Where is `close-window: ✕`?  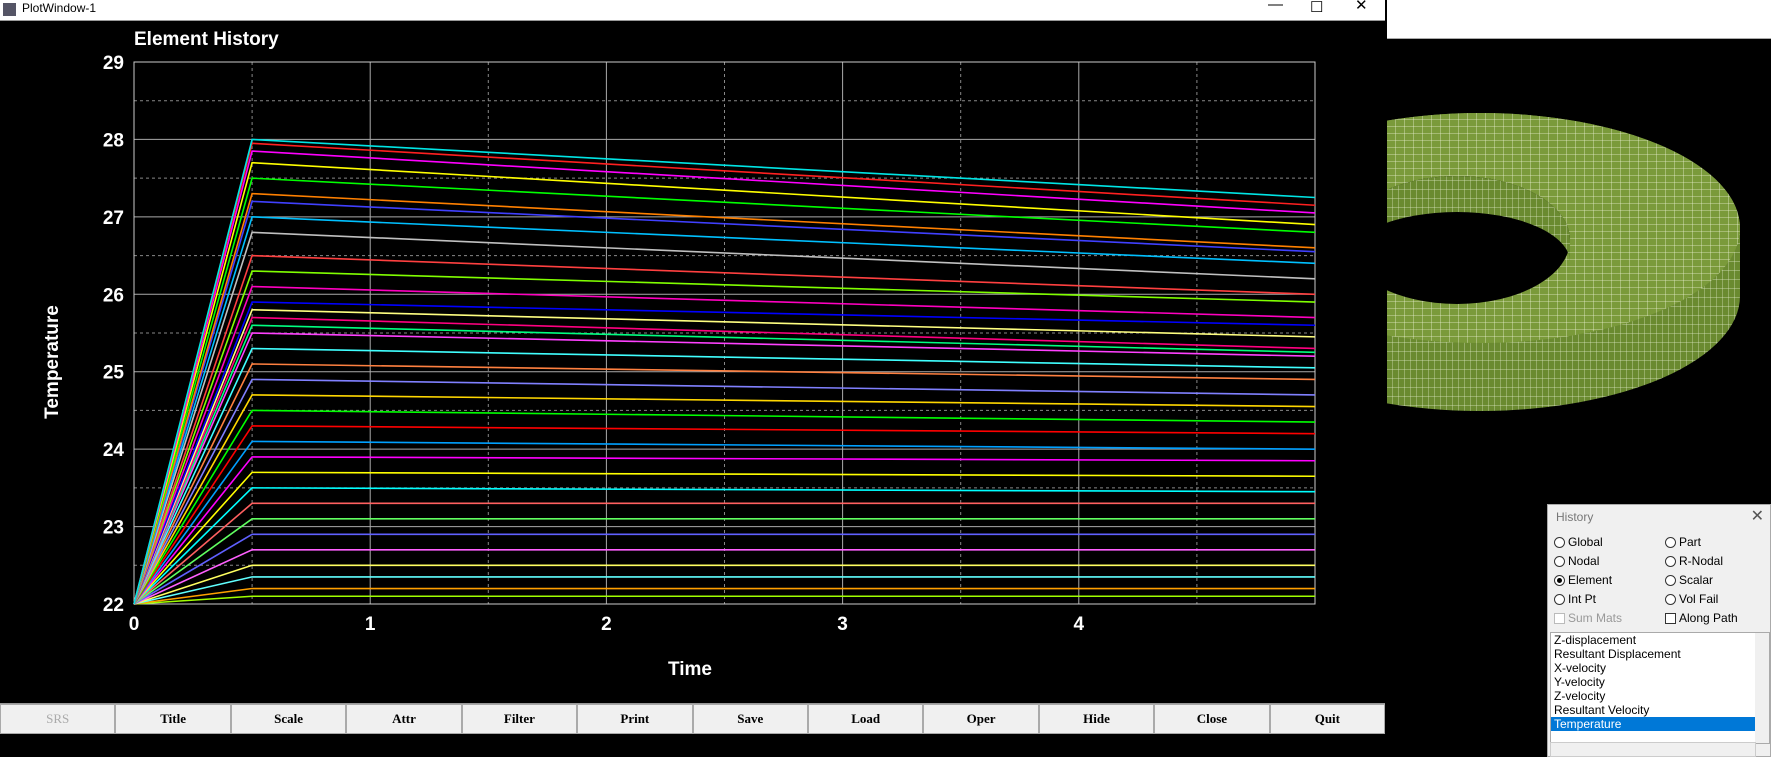 close-window: ✕ is located at coordinates (1361, 7).